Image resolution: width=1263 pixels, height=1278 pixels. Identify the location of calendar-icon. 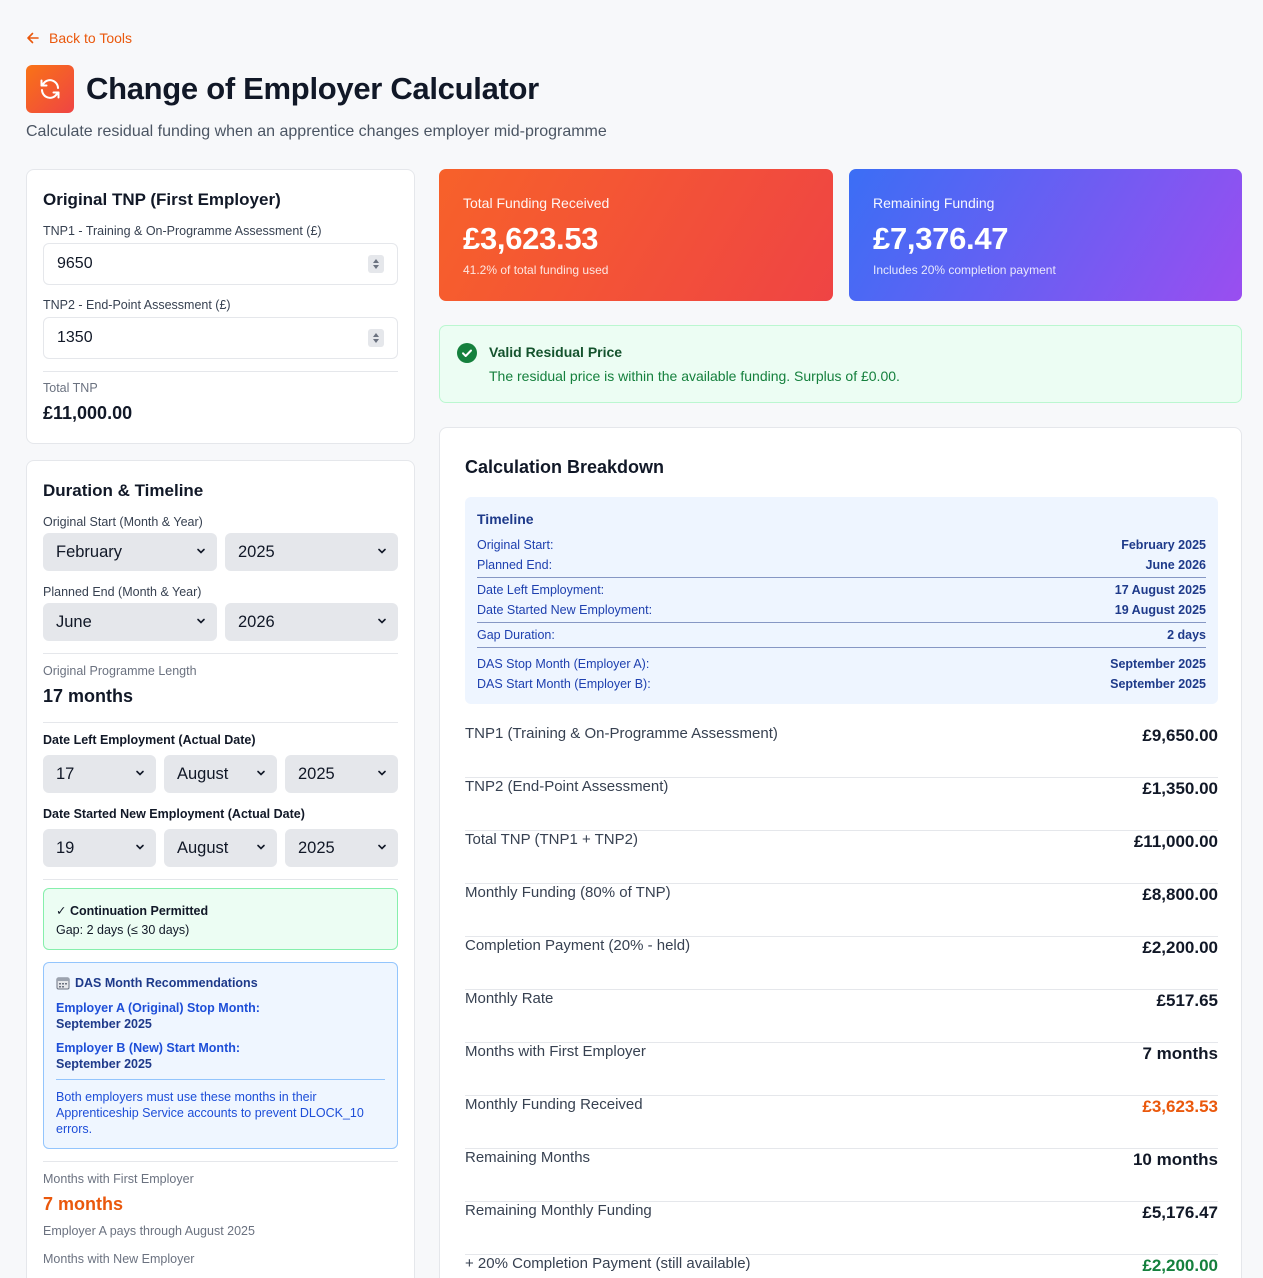
(63, 983).